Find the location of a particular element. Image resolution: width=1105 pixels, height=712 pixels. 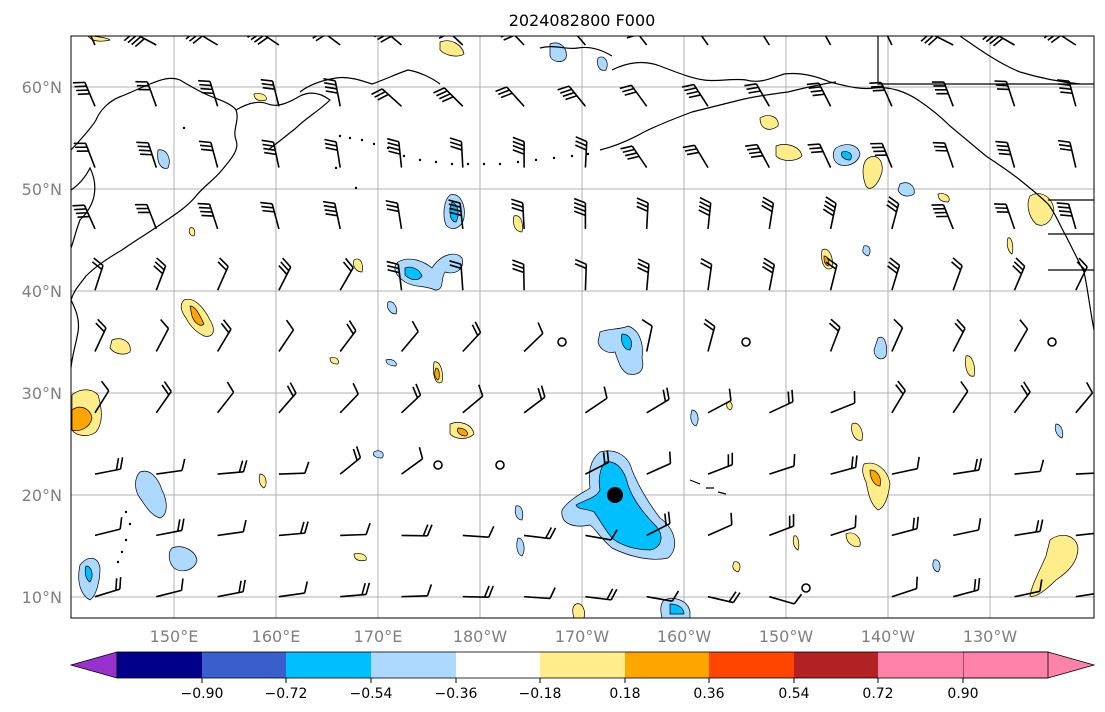

lat-label: 30°N is located at coordinates (42, 393).